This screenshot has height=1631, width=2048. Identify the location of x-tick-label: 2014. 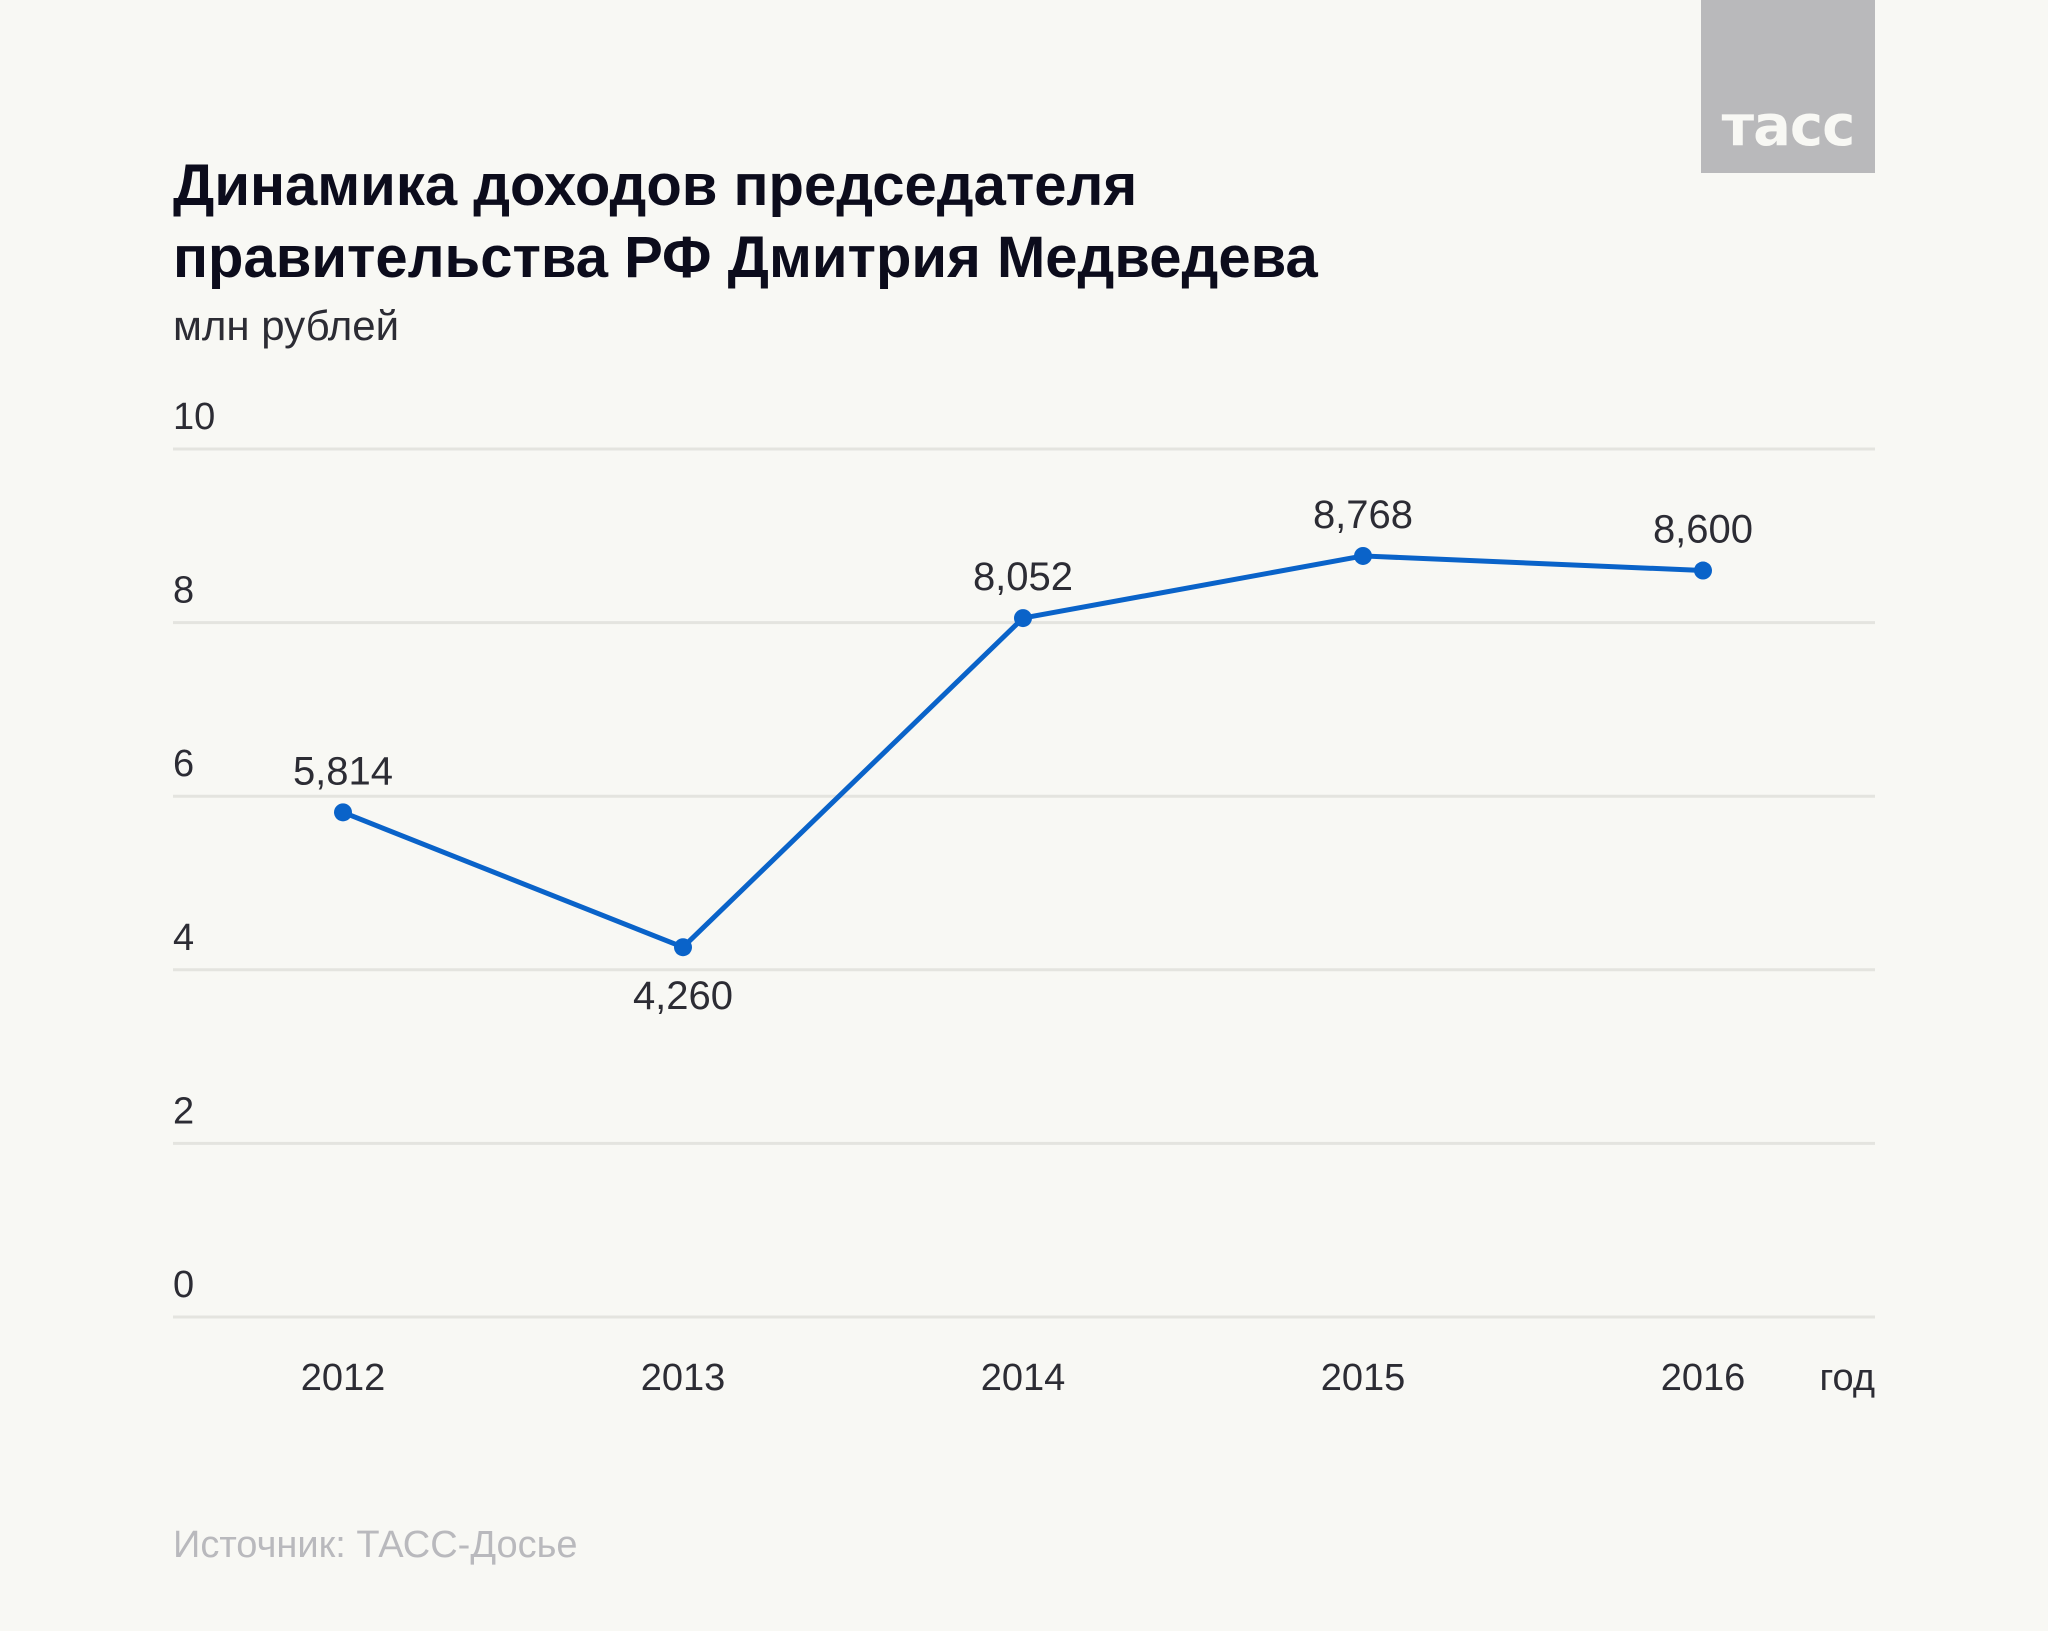
(1023, 1378).